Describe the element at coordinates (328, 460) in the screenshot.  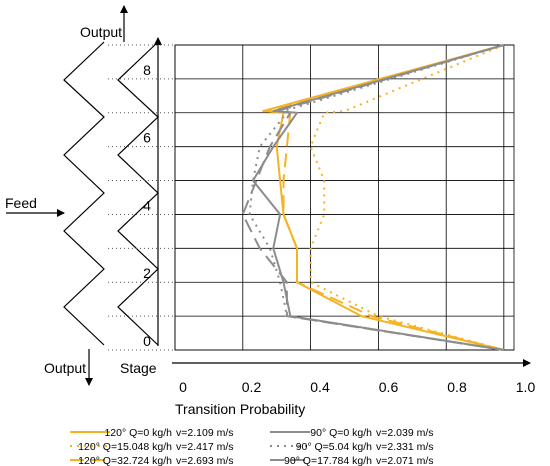
I see `legend-series-name: 90° Q=17.784 kg/h` at that location.